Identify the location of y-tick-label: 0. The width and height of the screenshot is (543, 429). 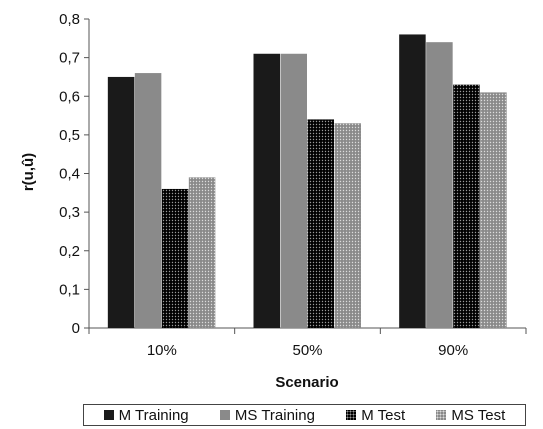
(76, 328).